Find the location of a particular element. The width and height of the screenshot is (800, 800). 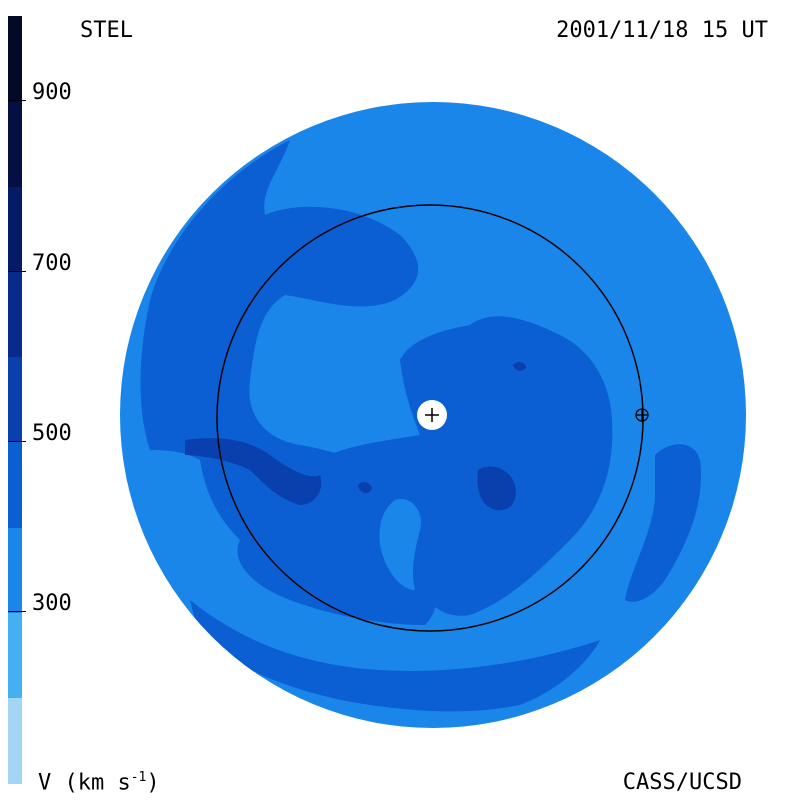

high-speed-patch-small is located at coordinates (365, 488).